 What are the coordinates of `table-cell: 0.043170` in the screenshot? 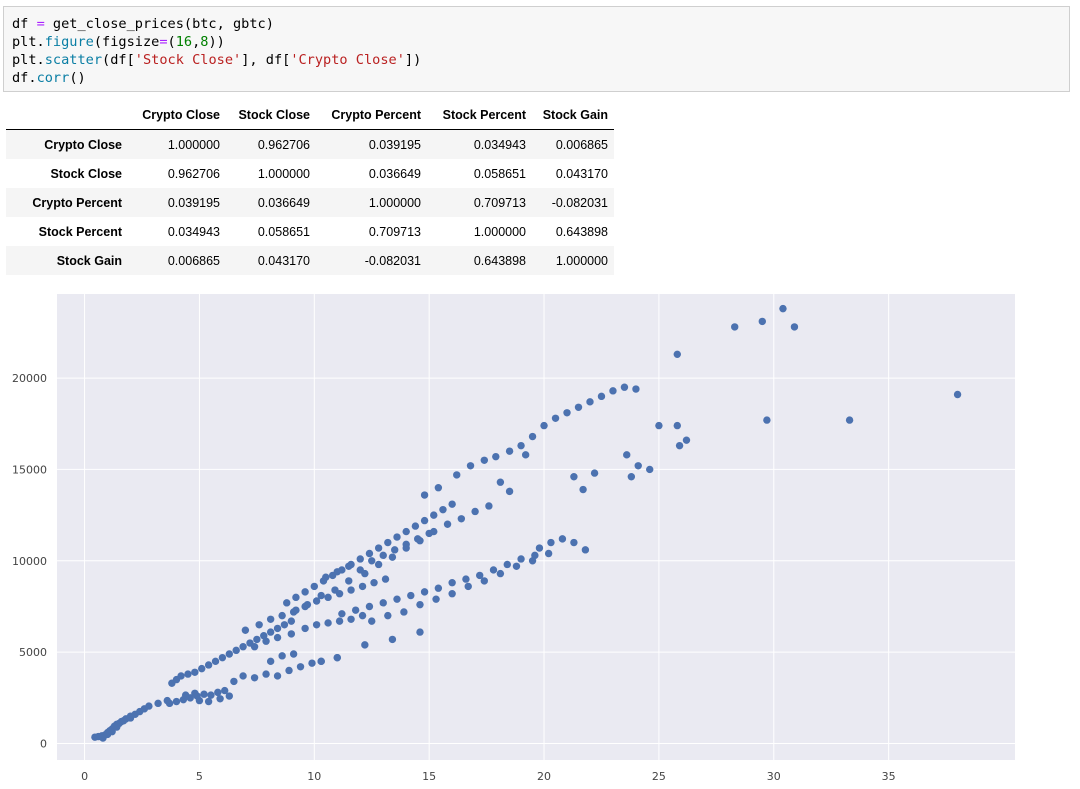 It's located at (581, 173).